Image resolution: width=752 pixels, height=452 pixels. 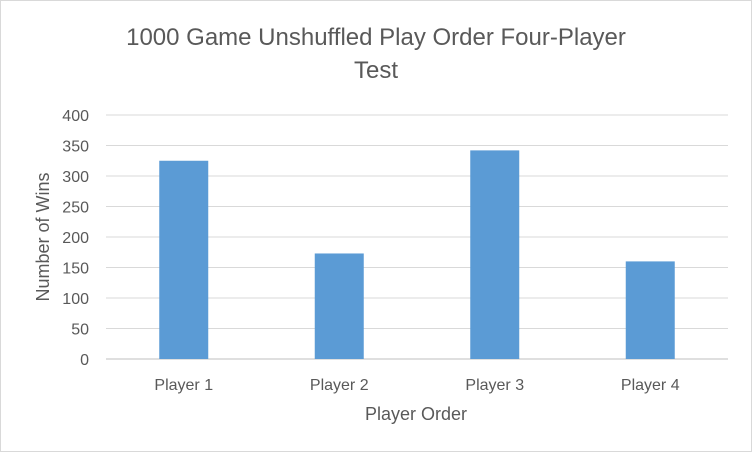 What do you see at coordinates (75, 299) in the screenshot?
I see `y-tick-label: 100` at bounding box center [75, 299].